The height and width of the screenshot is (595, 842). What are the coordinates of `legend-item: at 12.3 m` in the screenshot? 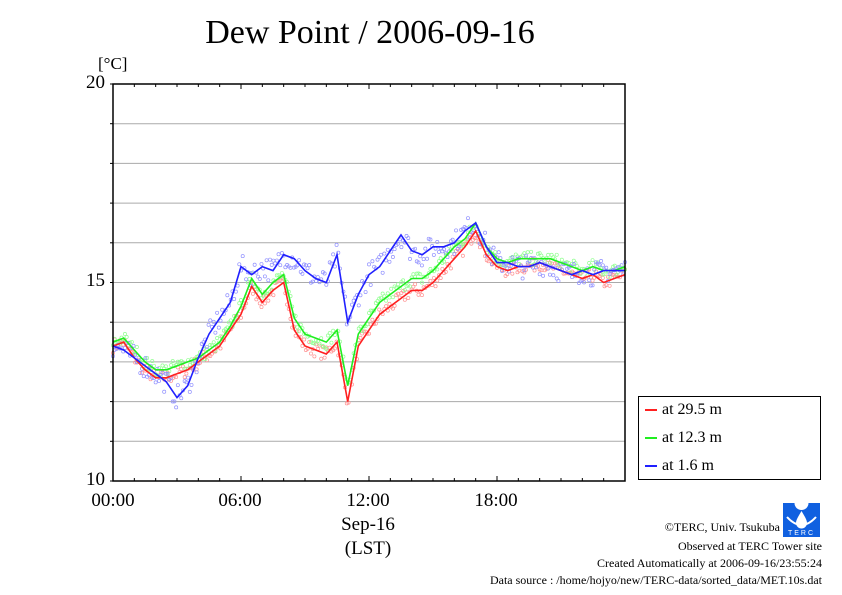 It's located at (683, 438).